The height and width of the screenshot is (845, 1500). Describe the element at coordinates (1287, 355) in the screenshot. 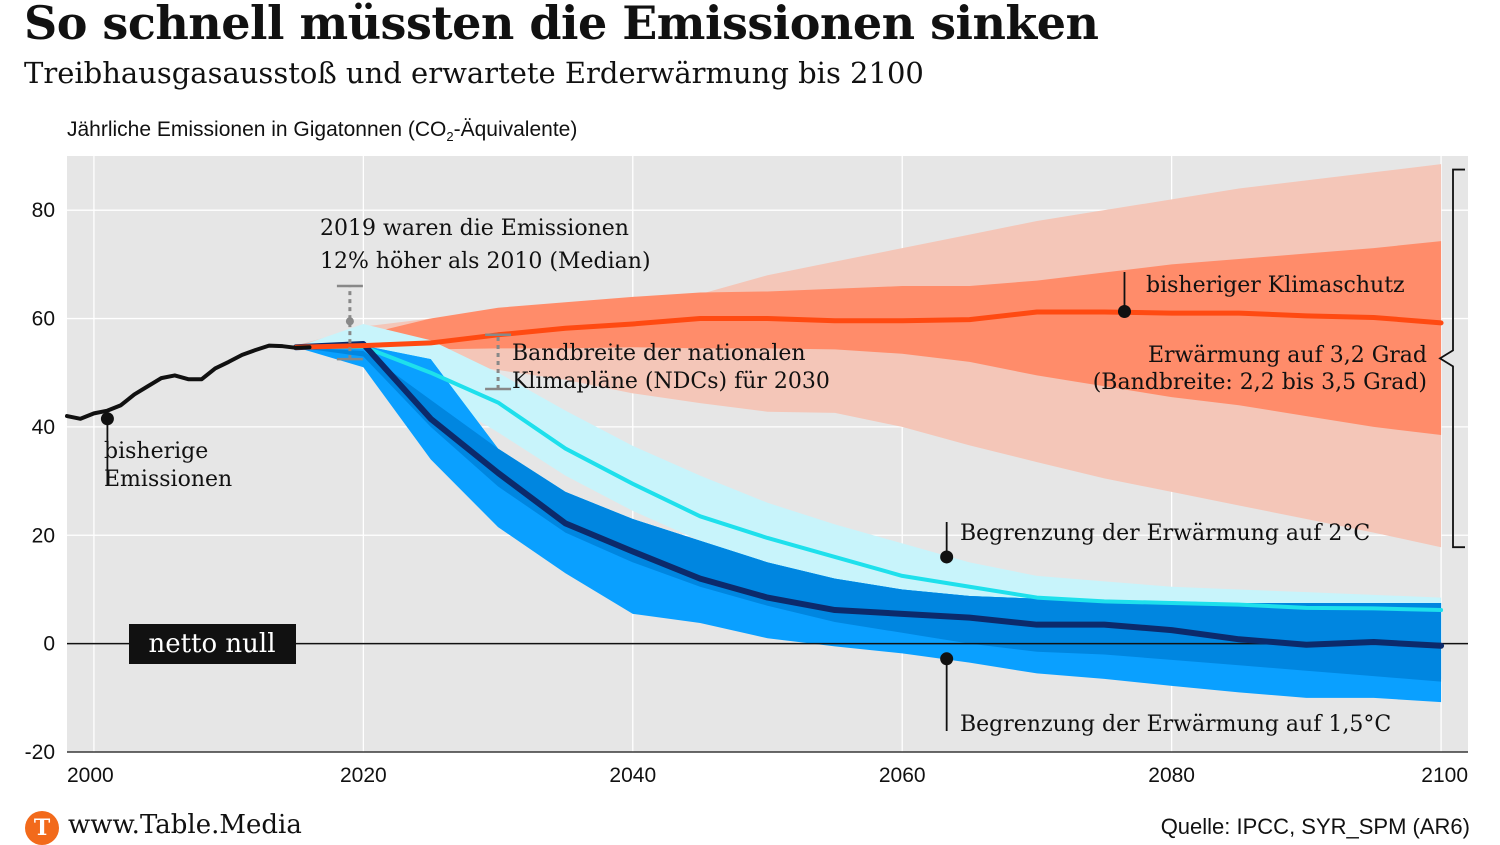

I see `annotation-warming-line1: Erwärmung auf 3,2 Grad` at that location.